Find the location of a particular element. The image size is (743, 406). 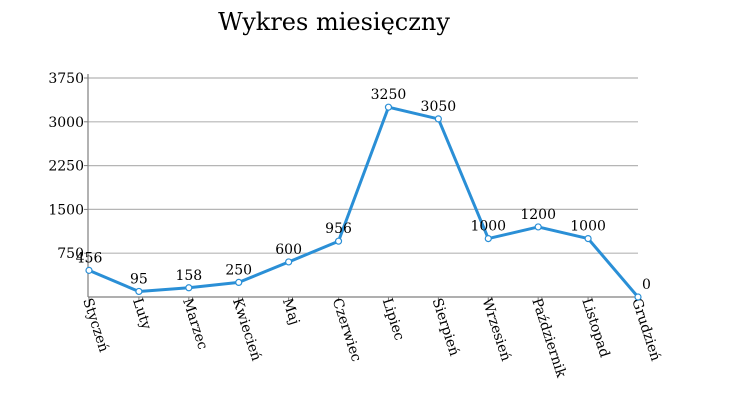

x-tick-label: Listopad is located at coordinates (595, 327).